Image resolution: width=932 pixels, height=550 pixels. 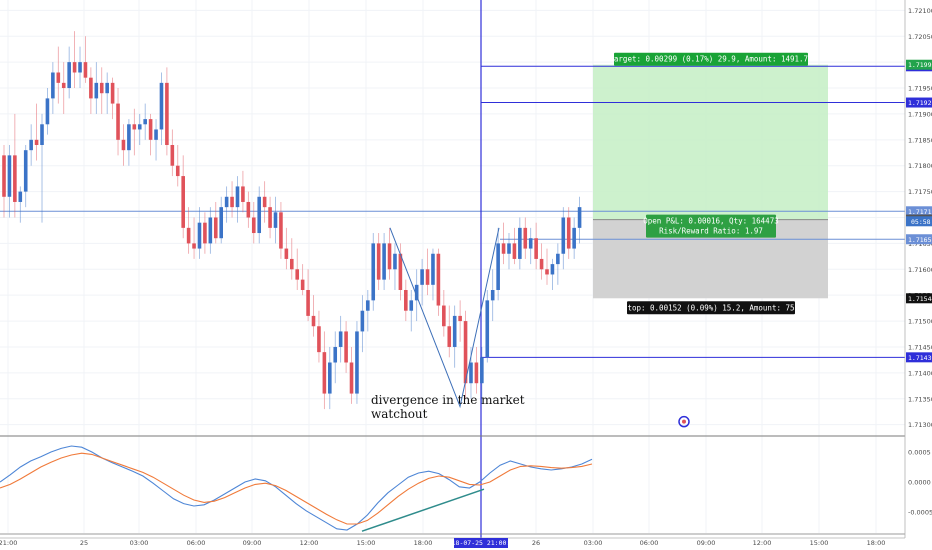 I want to click on time-tick-label: 03:00, so click(x=593, y=543).